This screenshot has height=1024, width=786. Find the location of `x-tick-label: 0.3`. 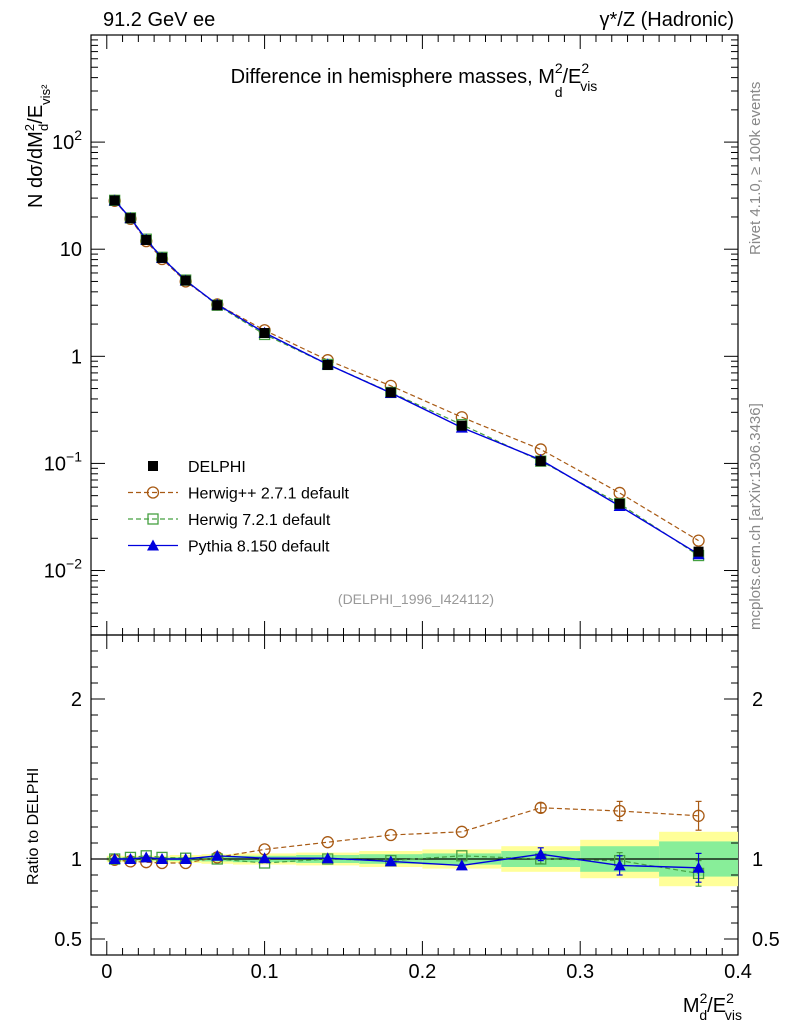

x-tick-label: 0.3 is located at coordinates (580, 972).